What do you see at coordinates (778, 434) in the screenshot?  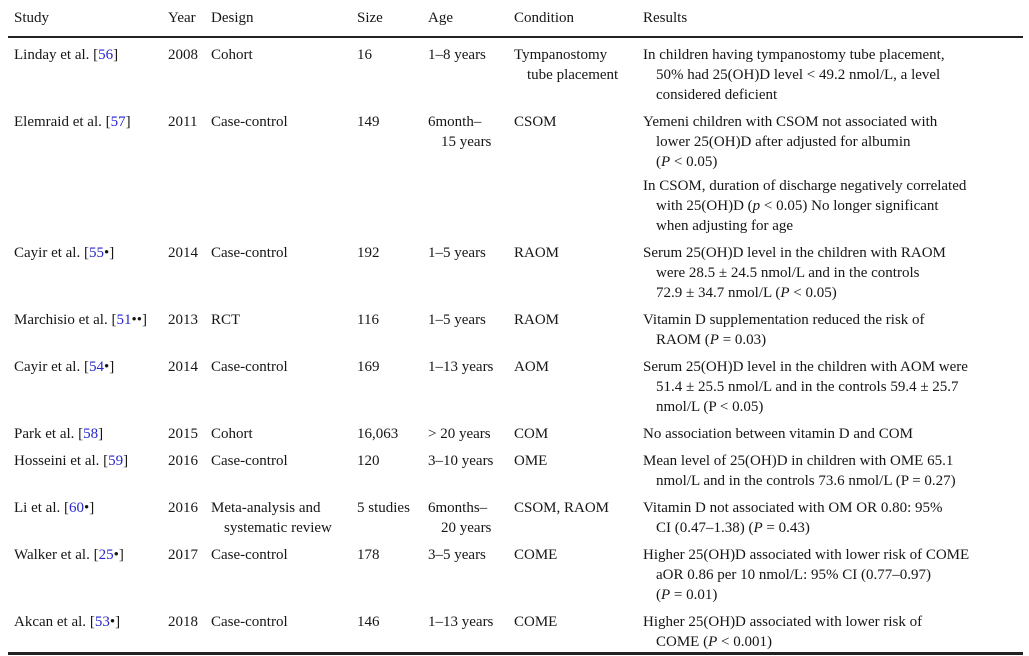 I see `results-line: No association between vitamin D and COM` at bounding box center [778, 434].